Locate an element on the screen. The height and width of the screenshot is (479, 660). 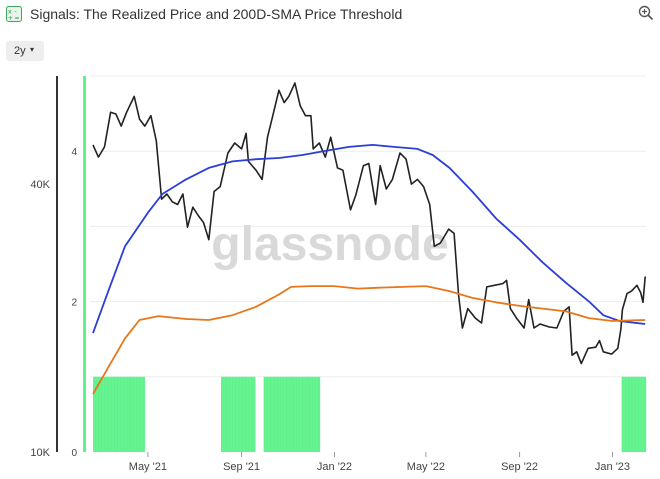
time-range-dropdown: 2y ▾ is located at coordinates (25, 51).